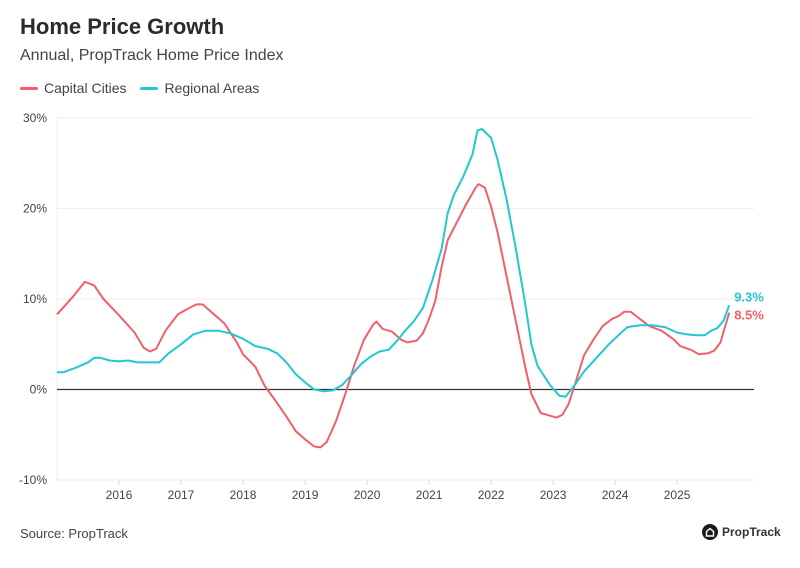 The height and width of the screenshot is (568, 800). Describe the element at coordinates (122, 26) in the screenshot. I see `chart-title: Home Price Growth` at that location.